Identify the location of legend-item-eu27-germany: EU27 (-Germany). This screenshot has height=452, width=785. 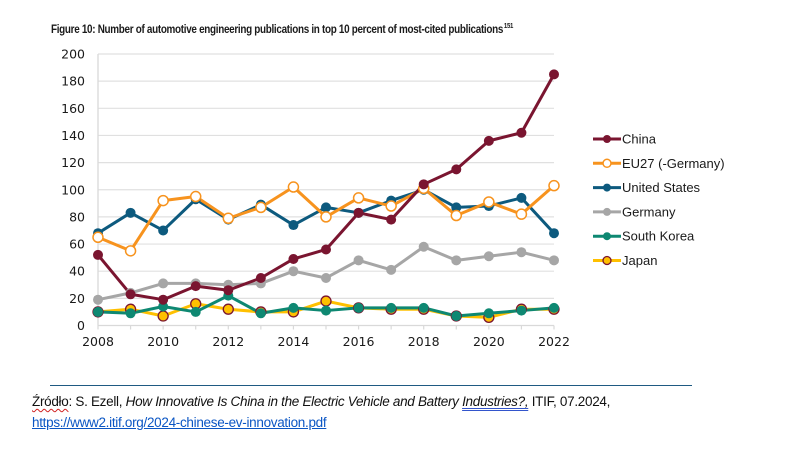
(659, 163).